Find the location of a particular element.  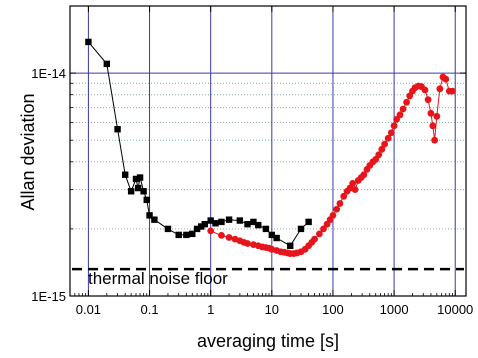

y-tick-label: 1E-14 is located at coordinates (48, 73).